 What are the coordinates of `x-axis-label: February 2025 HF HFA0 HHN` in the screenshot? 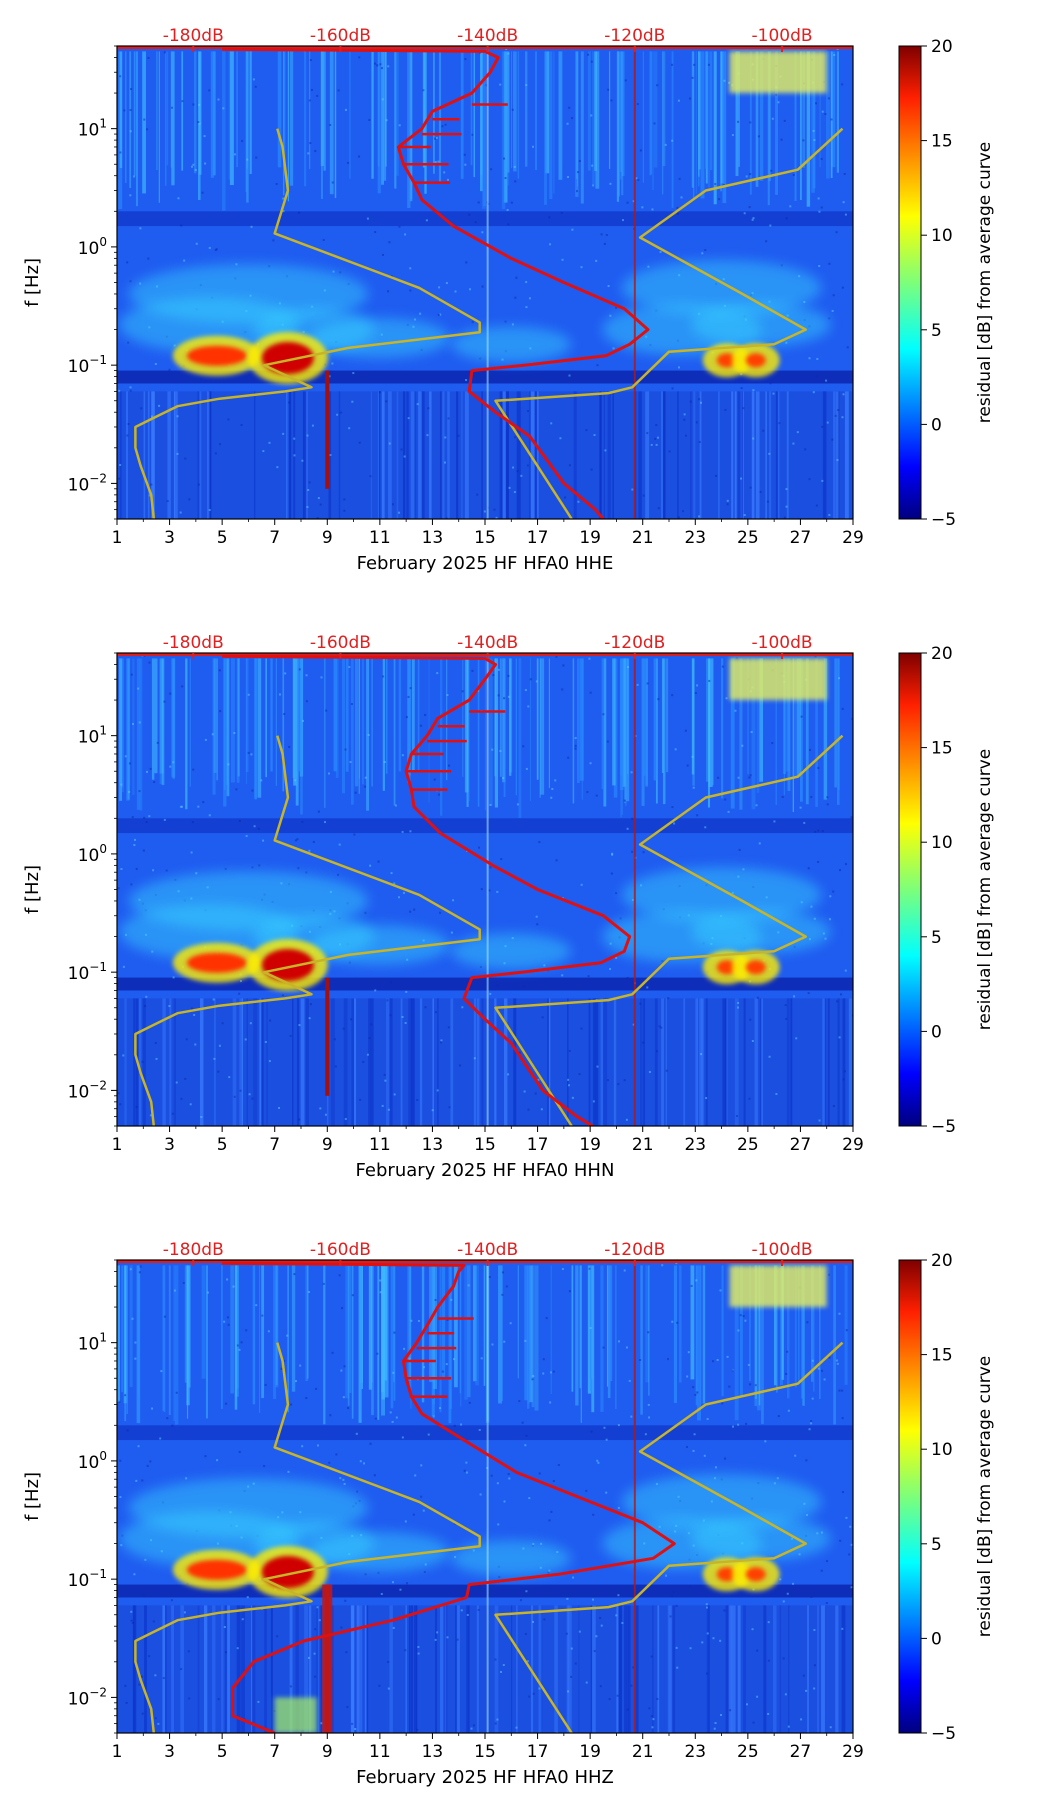 It's located at (485, 1170).